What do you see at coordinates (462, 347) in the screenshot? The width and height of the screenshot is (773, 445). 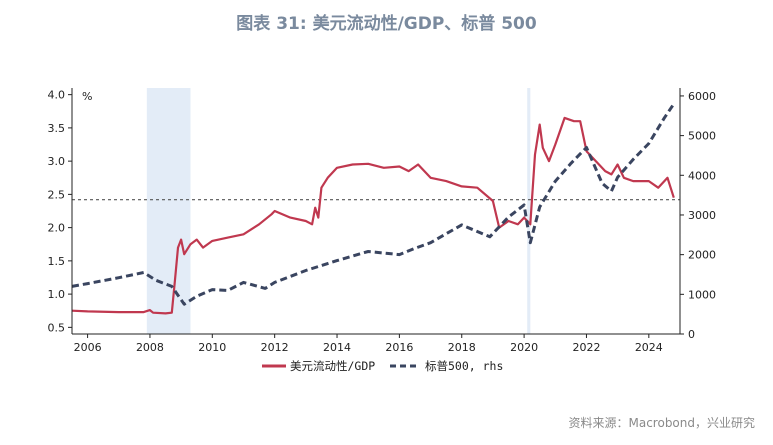 I see `x-tick-label: 2018` at bounding box center [462, 347].